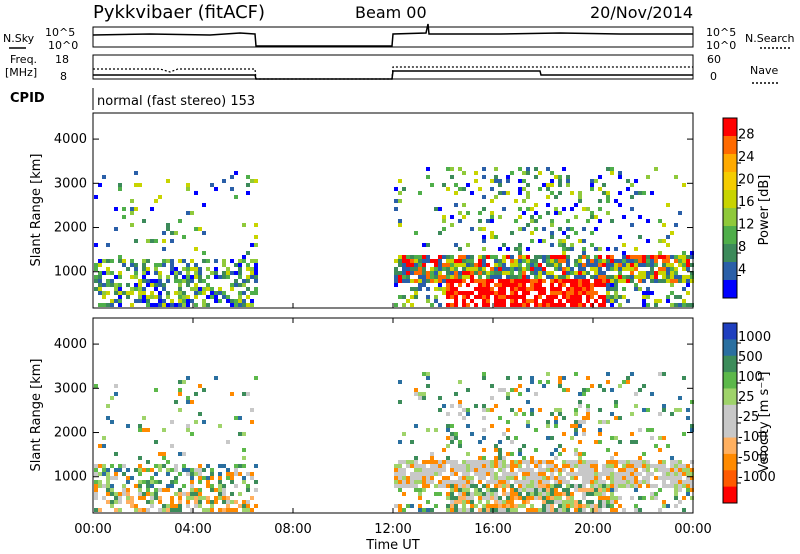 The image size is (800, 554). I want to click on x-tick-label: 00:00, so click(92, 529).